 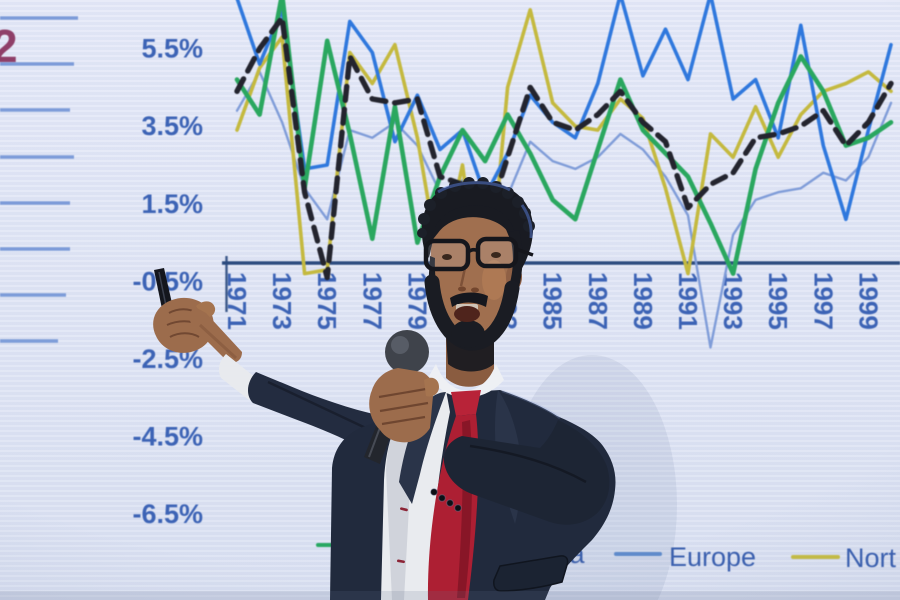 I want to click on eye-right, so click(x=496, y=255).